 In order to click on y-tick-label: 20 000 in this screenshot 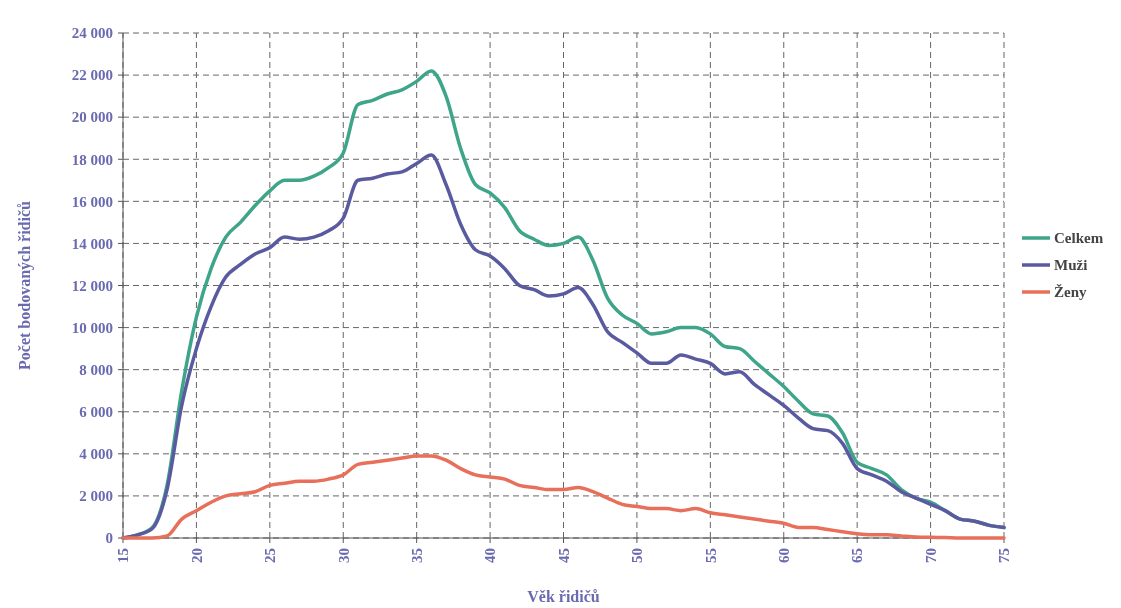, I will do `click(92, 117)`.